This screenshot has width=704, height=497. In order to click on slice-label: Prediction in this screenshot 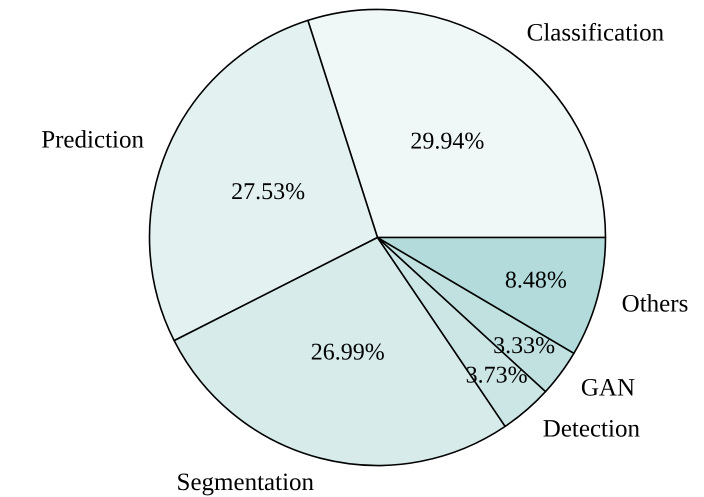, I will do `click(92, 140)`.